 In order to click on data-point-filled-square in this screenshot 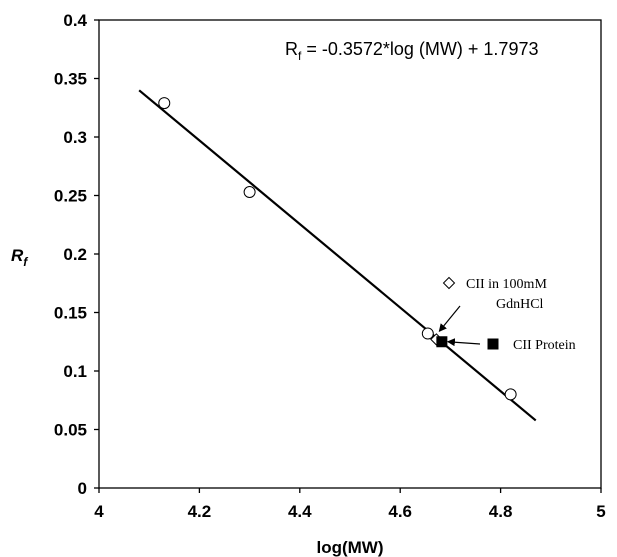, I will do `click(442, 342)`.